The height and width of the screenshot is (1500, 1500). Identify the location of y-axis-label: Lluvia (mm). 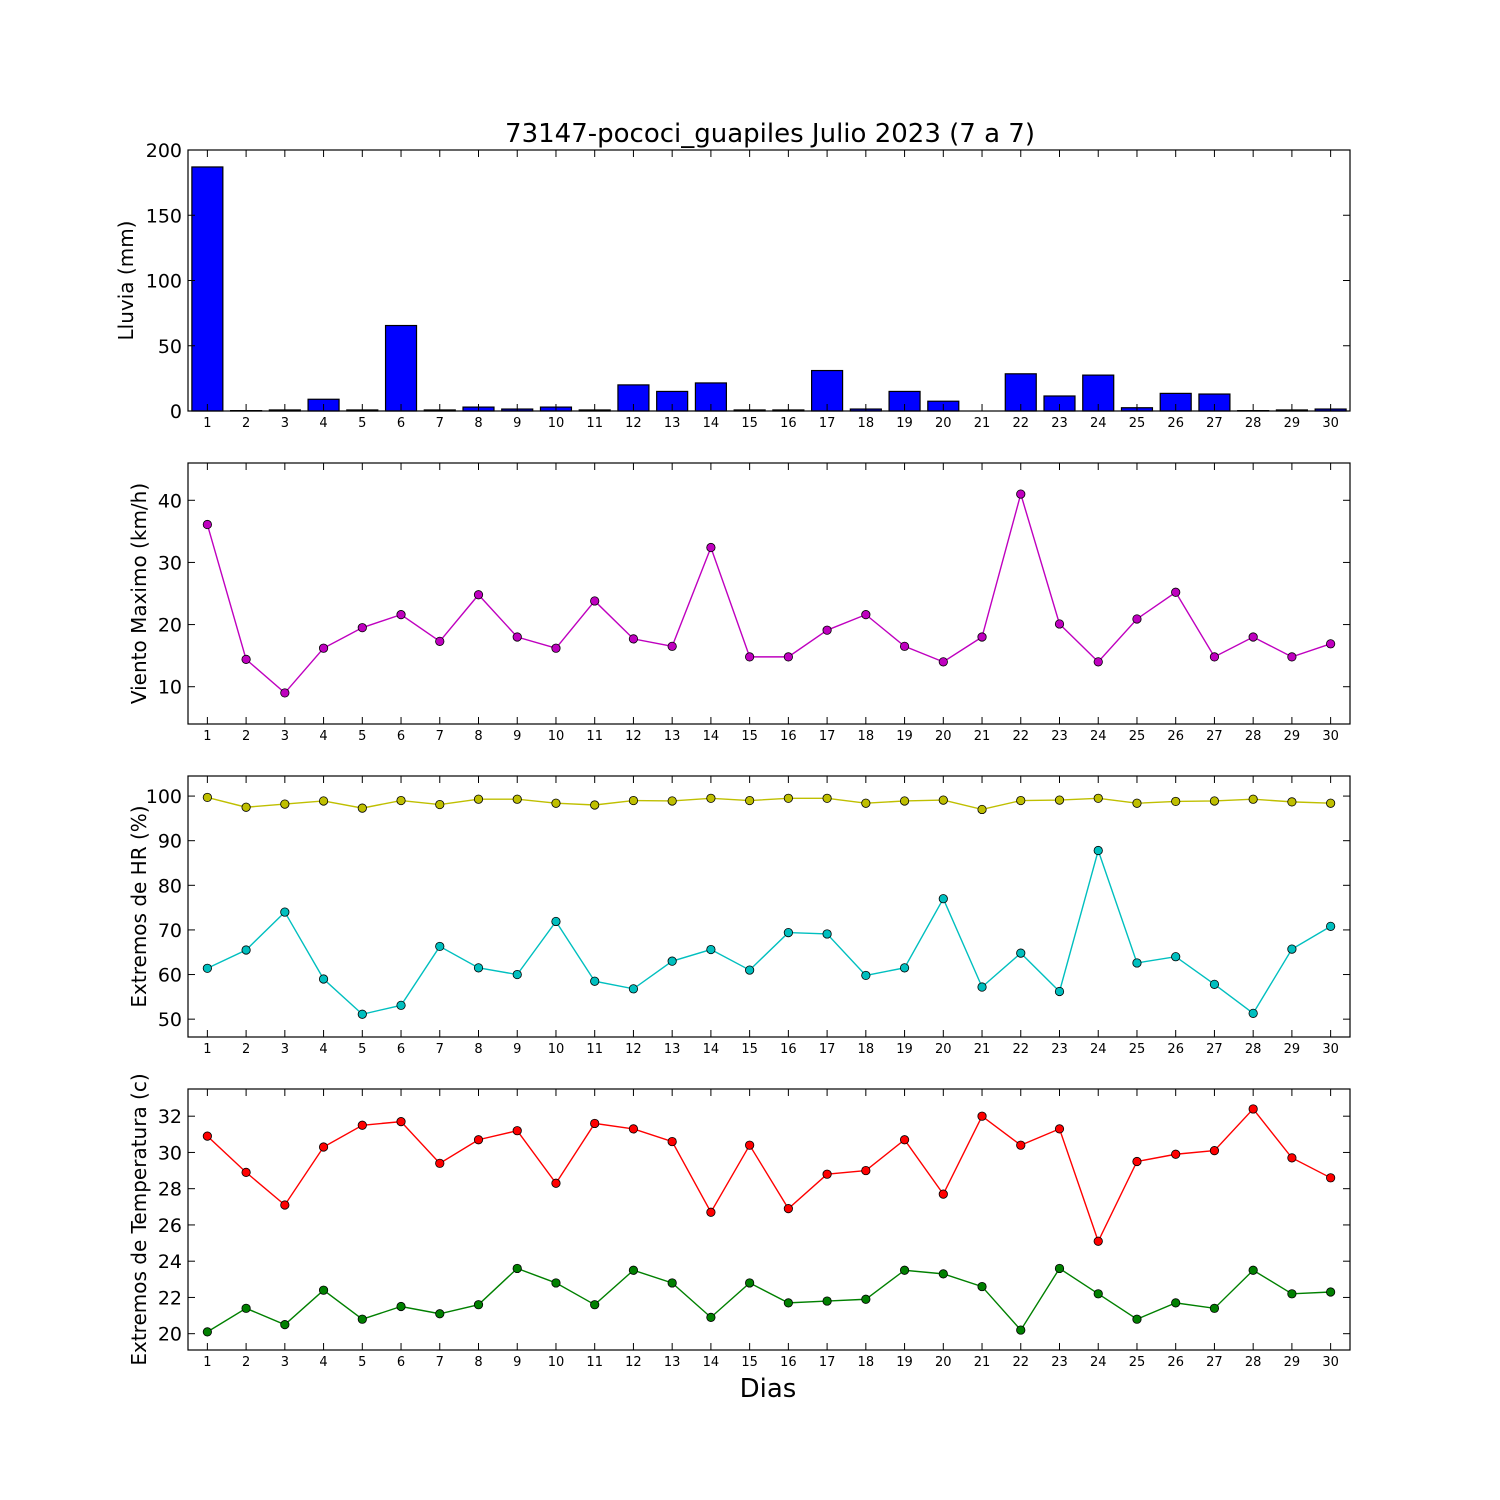
(126, 281).